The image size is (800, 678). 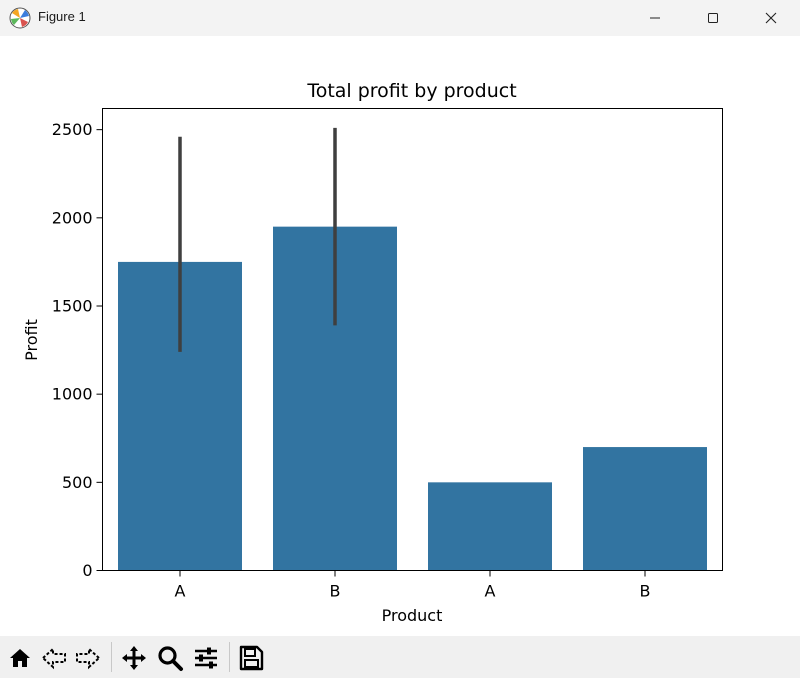 I want to click on close-icon, so click(x=771, y=18).